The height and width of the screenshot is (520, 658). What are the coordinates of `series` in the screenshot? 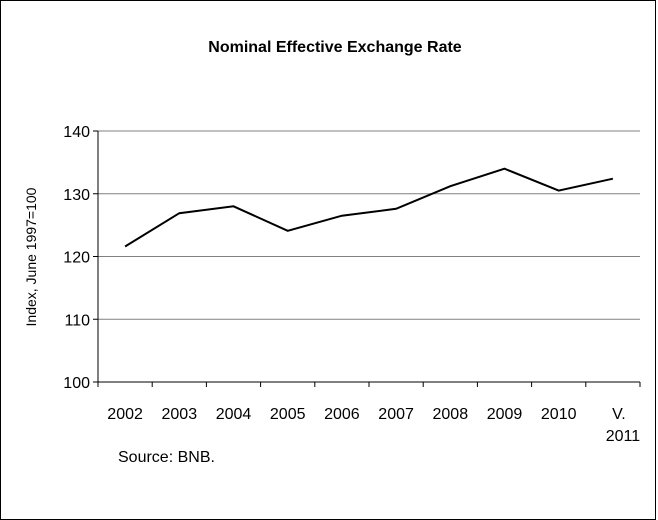 It's located at (369, 207).